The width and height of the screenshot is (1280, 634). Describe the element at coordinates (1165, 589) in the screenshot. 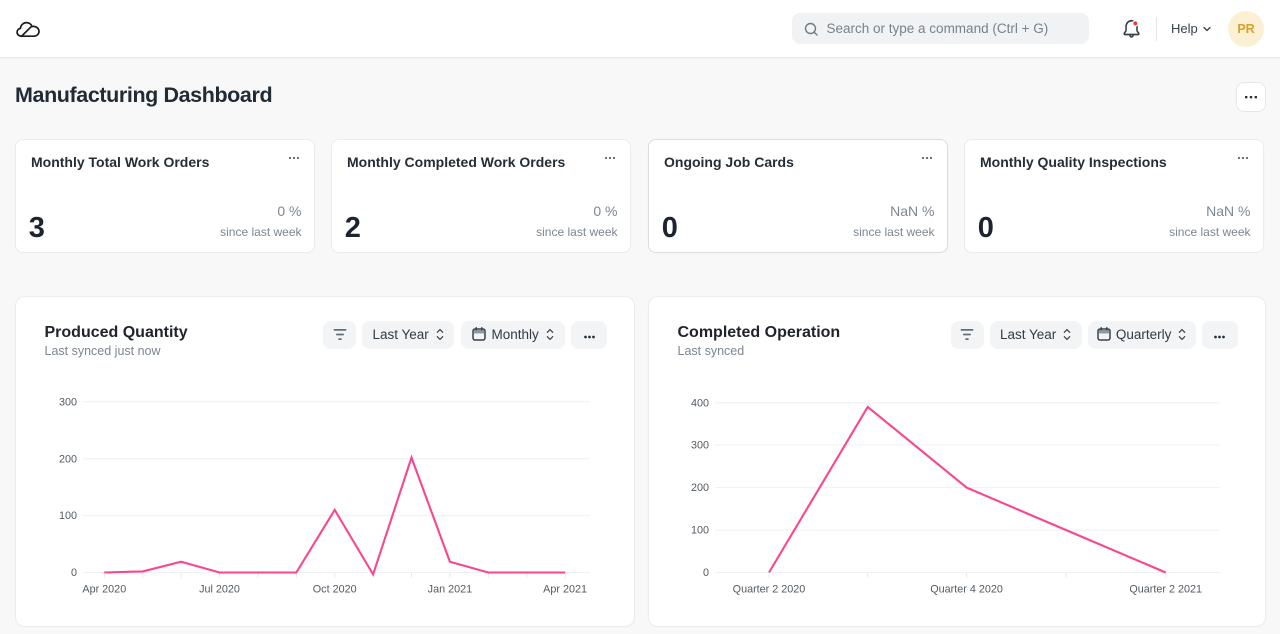

I see `svg-text: Quarter 2 2021` at that location.